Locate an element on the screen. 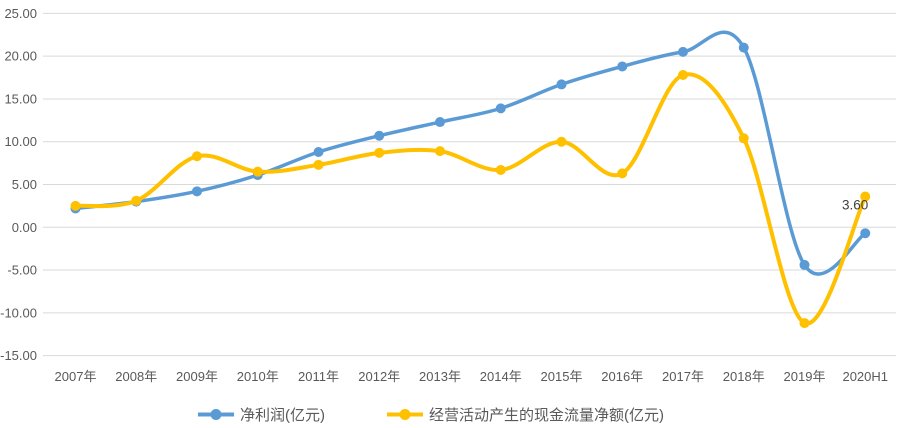 The width and height of the screenshot is (899, 428). legend-item-net-profit: 净利润(亿元) is located at coordinates (261, 414).